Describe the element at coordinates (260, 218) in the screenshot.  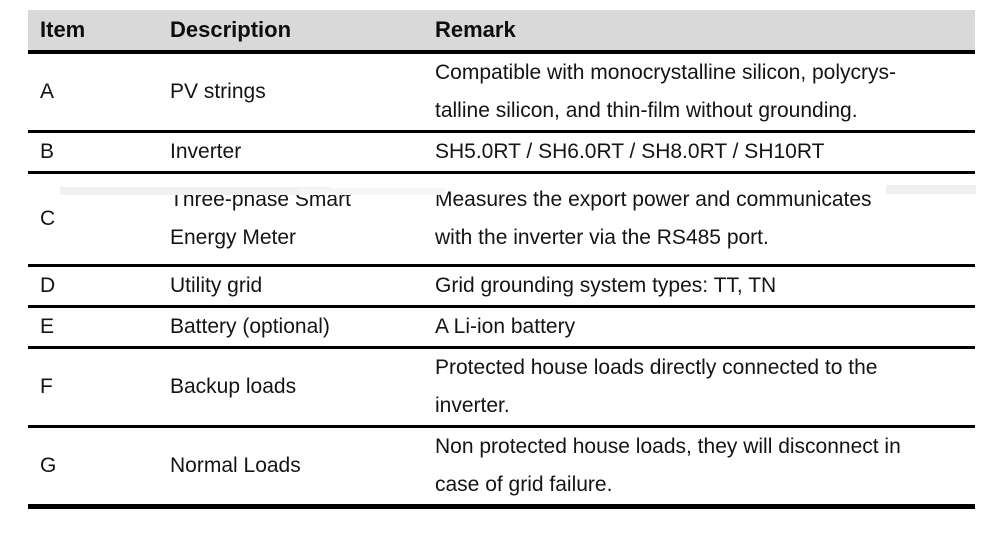
I see `cell-description: Three-phase Smart Energy Meter` at that location.